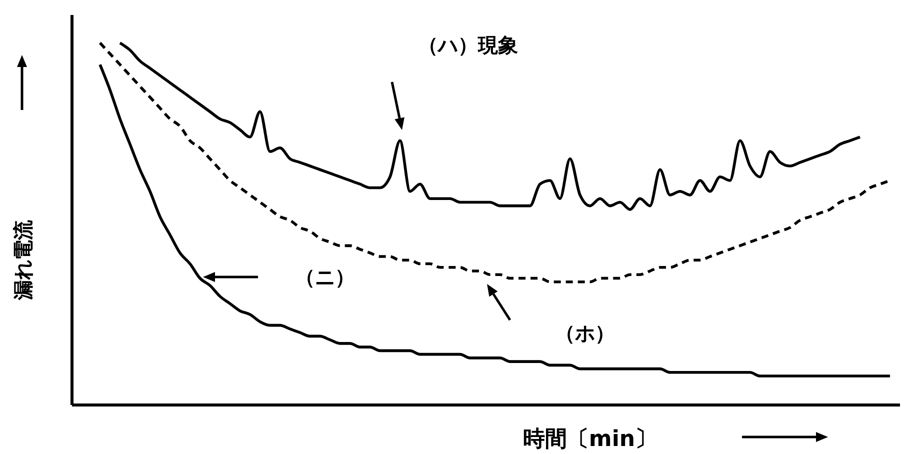 This screenshot has width=905, height=454. I want to click on x-axis-title: 時間〔min〕, so click(590, 439).